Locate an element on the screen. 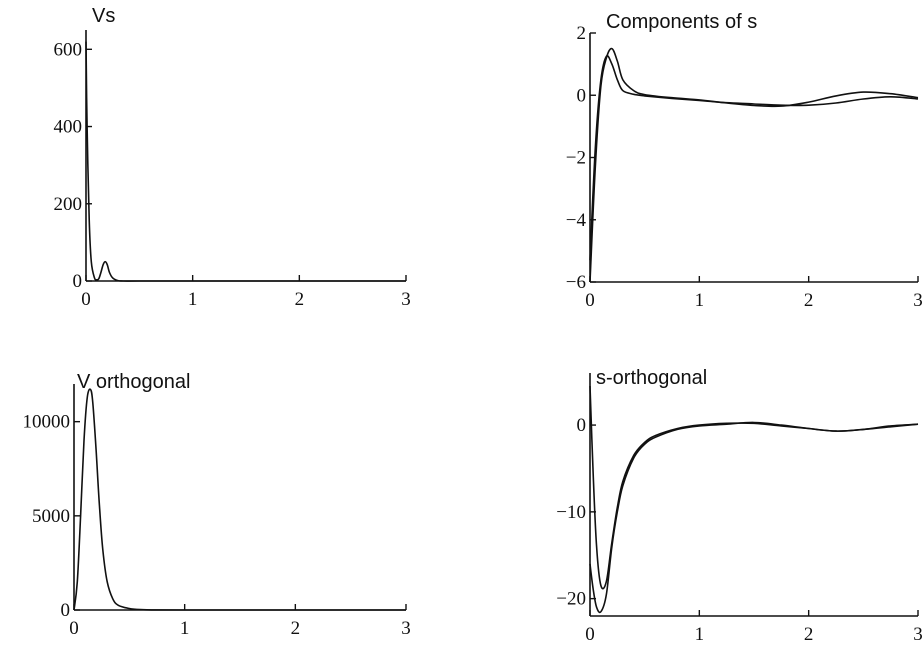 Image resolution: width=922 pixels, height=658 pixels. chart-title: s-orthogonal is located at coordinates (651, 378).